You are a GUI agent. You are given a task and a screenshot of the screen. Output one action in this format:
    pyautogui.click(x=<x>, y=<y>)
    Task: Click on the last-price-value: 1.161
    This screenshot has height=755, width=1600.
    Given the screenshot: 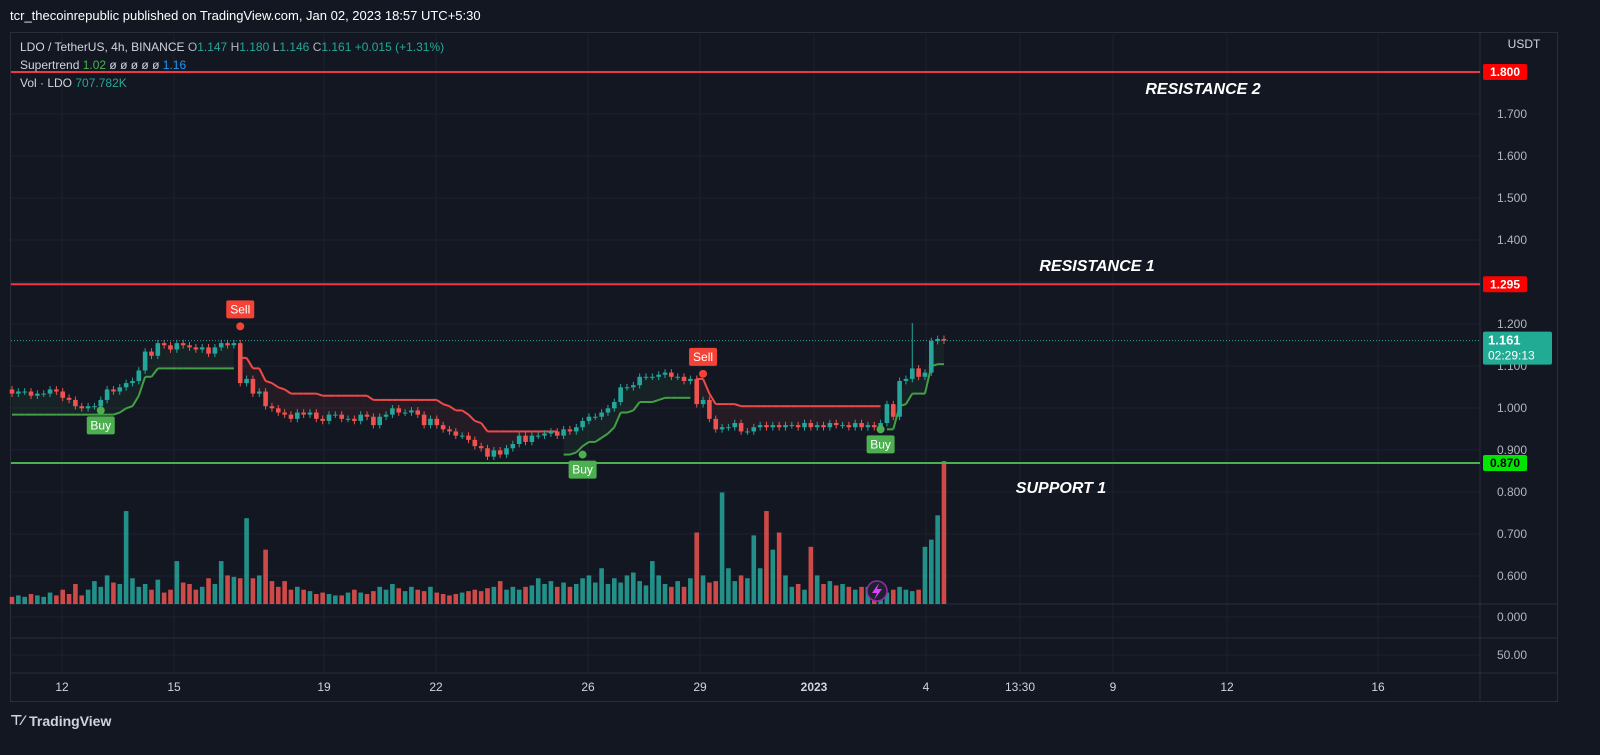 What is the action you would take?
    pyautogui.click(x=1504, y=340)
    